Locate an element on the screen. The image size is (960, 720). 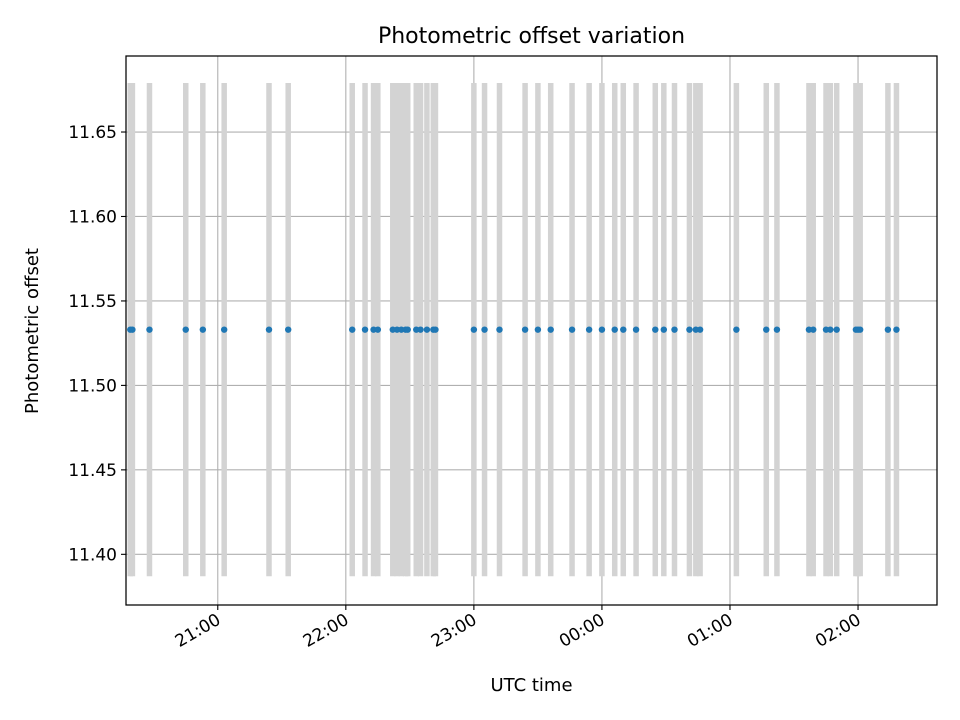
y-tick-label: 11.40 is located at coordinates (92, 555).